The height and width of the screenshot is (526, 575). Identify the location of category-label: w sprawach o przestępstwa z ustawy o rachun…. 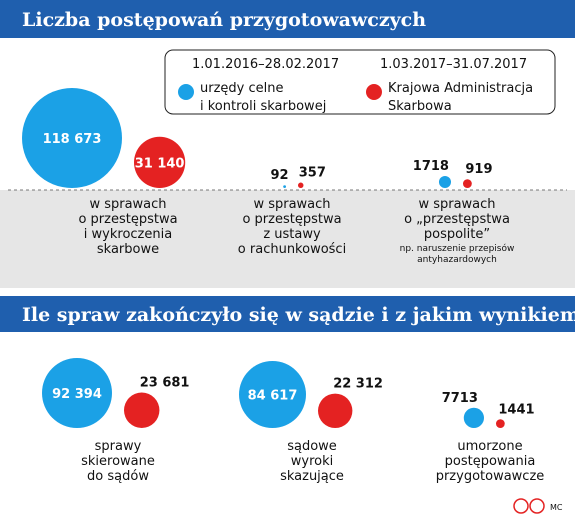
(292, 227).